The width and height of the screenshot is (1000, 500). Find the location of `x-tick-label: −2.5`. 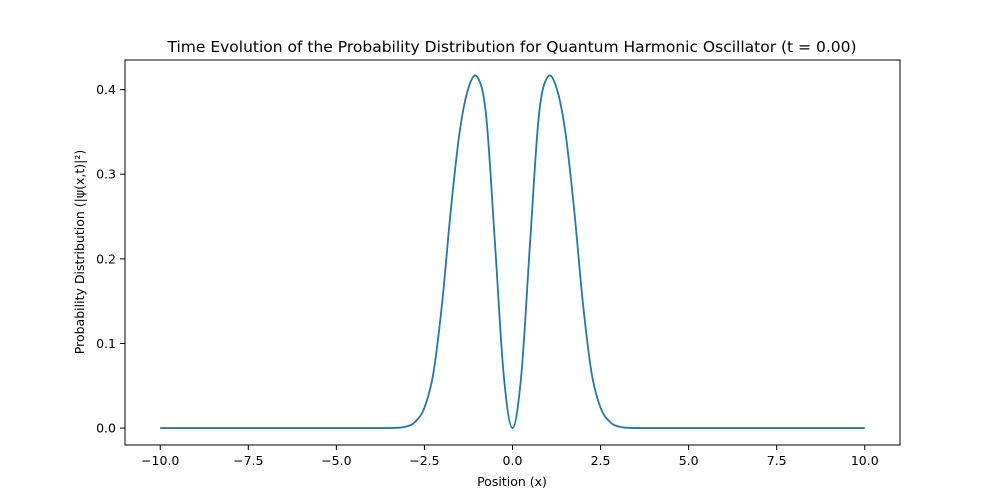

x-tick-label: −2.5 is located at coordinates (424, 460).